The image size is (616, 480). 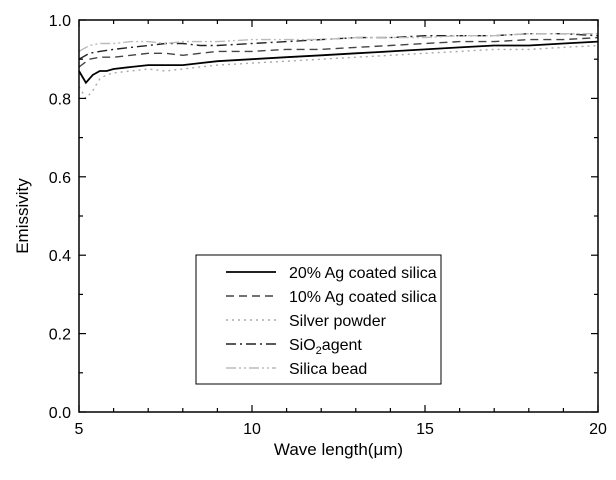 I want to click on y-tick-label: 0.4, so click(x=60, y=256).